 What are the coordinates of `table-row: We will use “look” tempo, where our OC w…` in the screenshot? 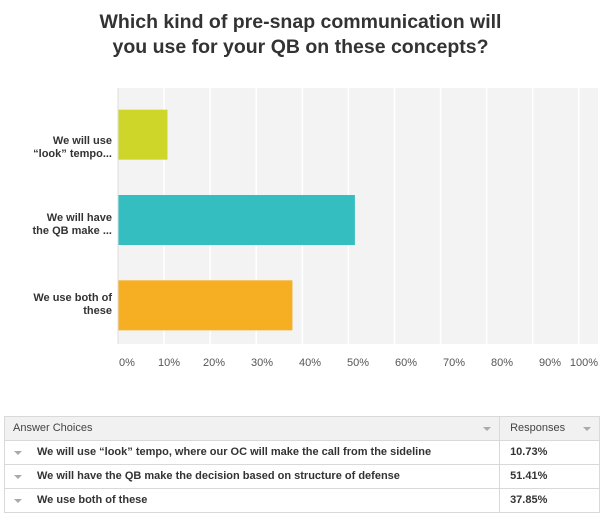 It's located at (301, 452).